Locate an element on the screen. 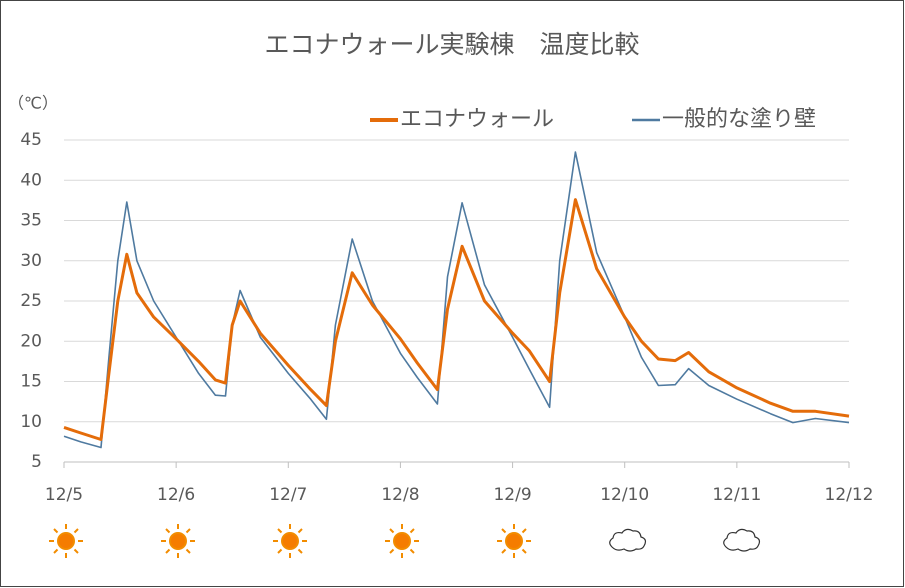  y-tick-label: 20 is located at coordinates (31, 341).